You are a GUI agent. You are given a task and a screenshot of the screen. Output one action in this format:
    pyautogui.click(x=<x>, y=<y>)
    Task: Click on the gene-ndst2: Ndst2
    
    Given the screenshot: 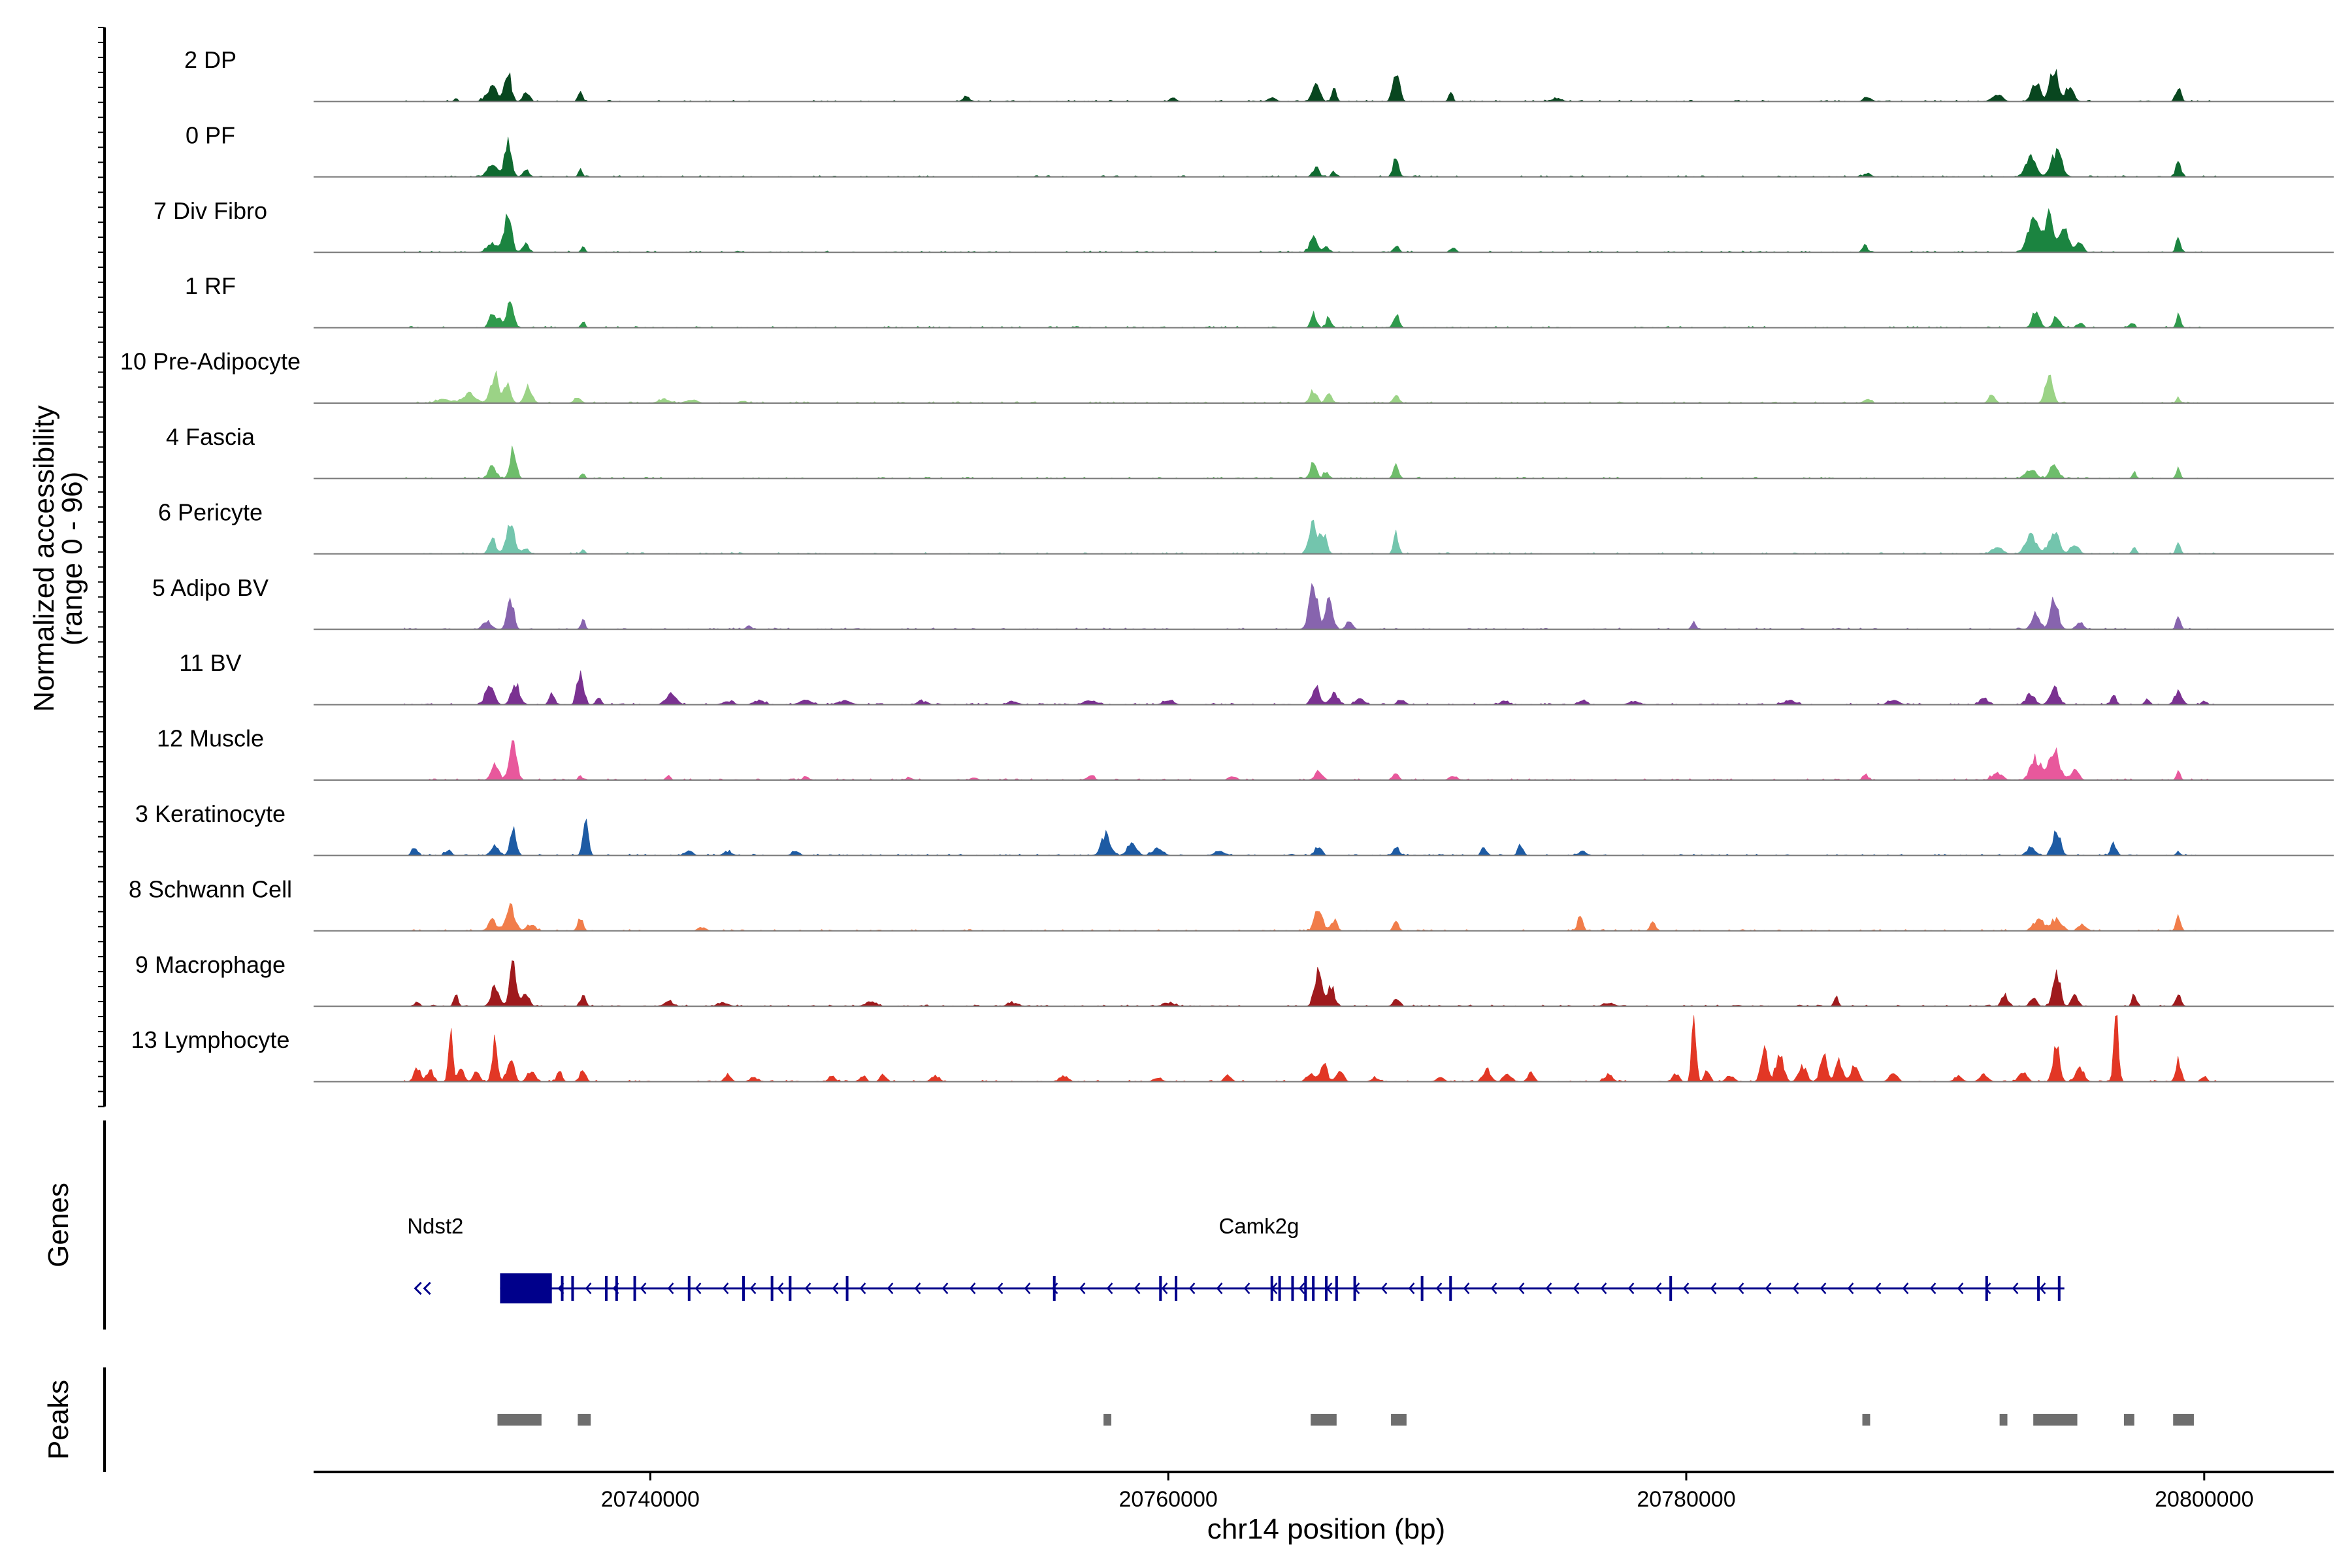 What is the action you would take?
    pyautogui.click(x=435, y=1255)
    